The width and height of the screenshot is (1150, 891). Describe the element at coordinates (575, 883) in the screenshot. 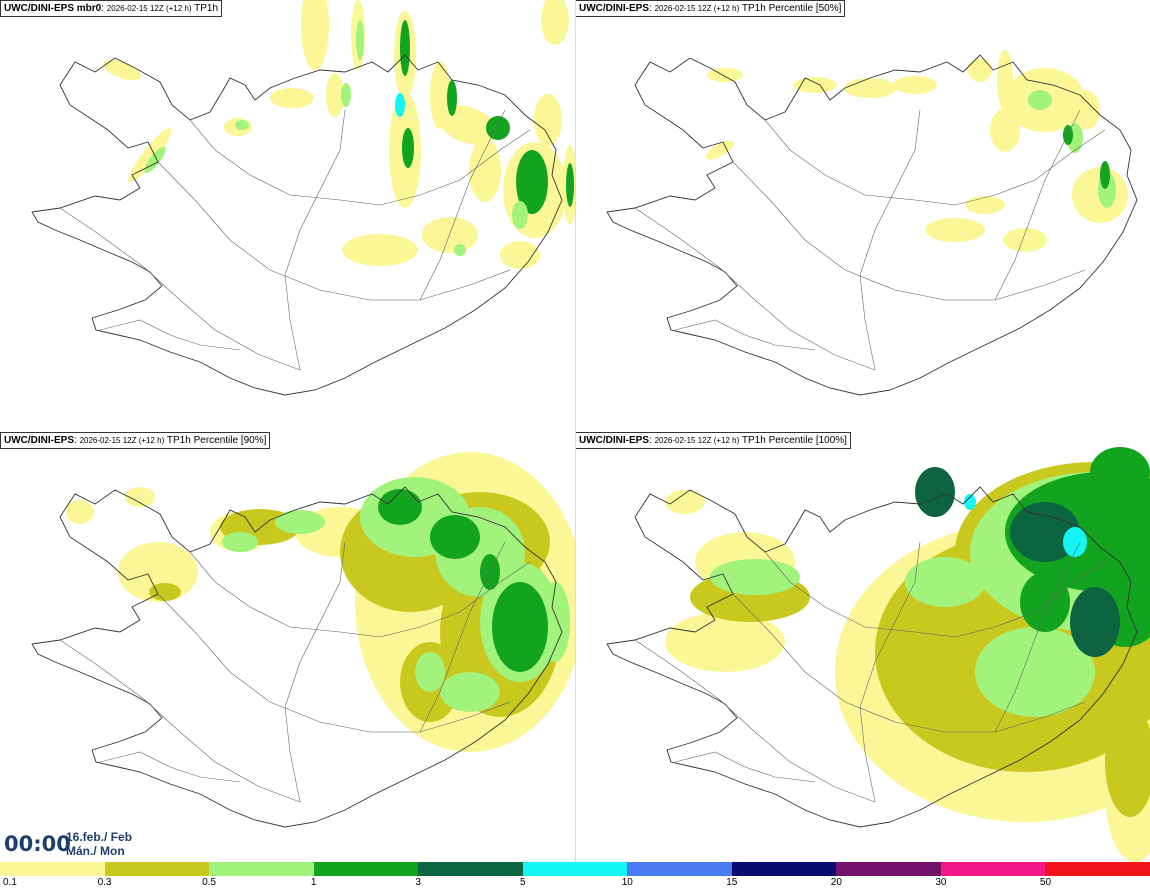

I see `legend-labels: 0.1 0.3 0.5 1 3 5 10 15 20 30 50` at that location.